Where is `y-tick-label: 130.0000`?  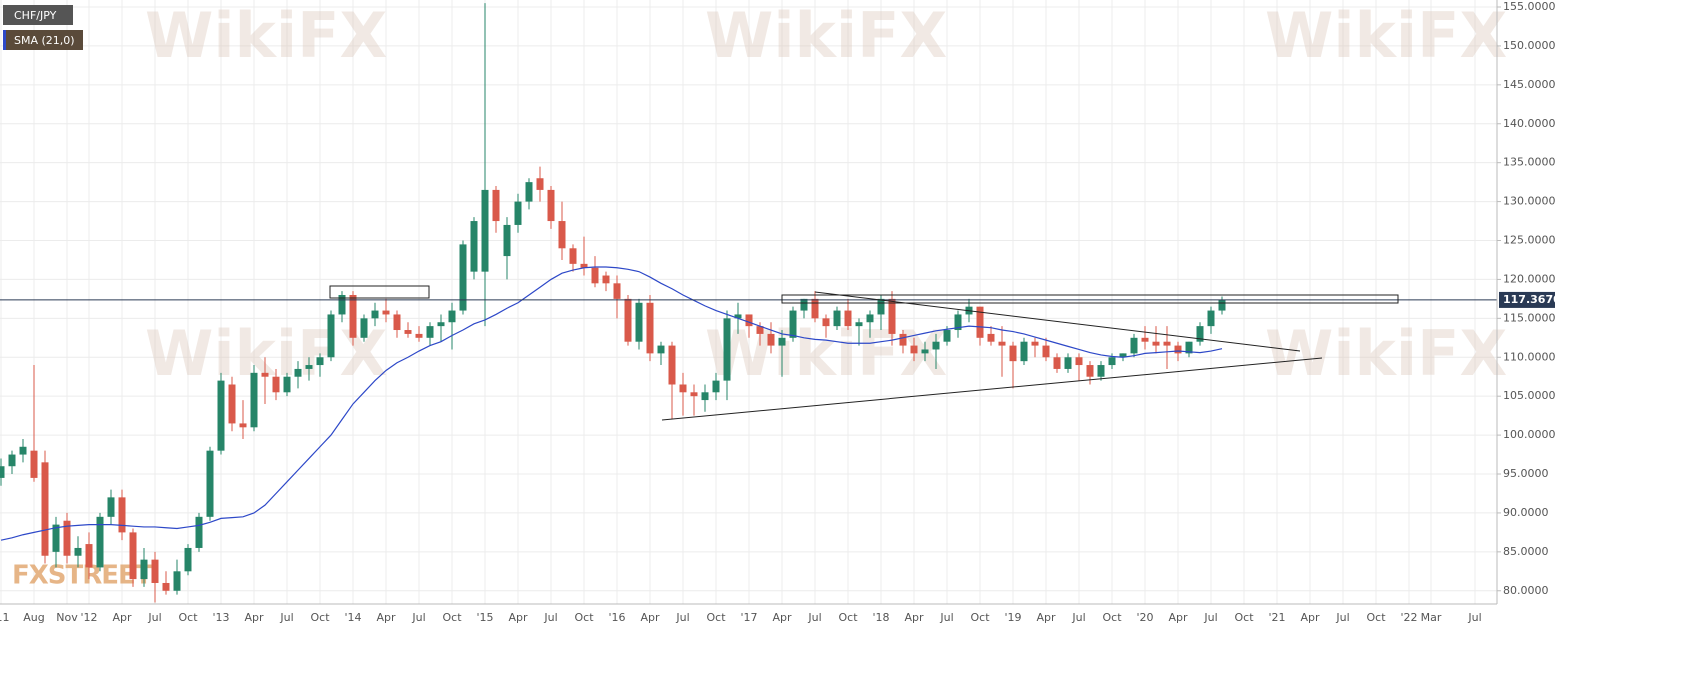
y-tick-label: 130.0000 is located at coordinates (1529, 201).